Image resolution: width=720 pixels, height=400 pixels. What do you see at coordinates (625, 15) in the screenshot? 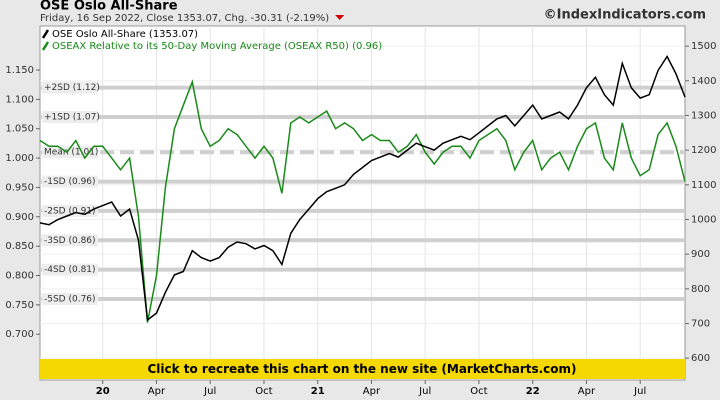
I see `watermark: ©IndexIndicators.com` at bounding box center [625, 15].